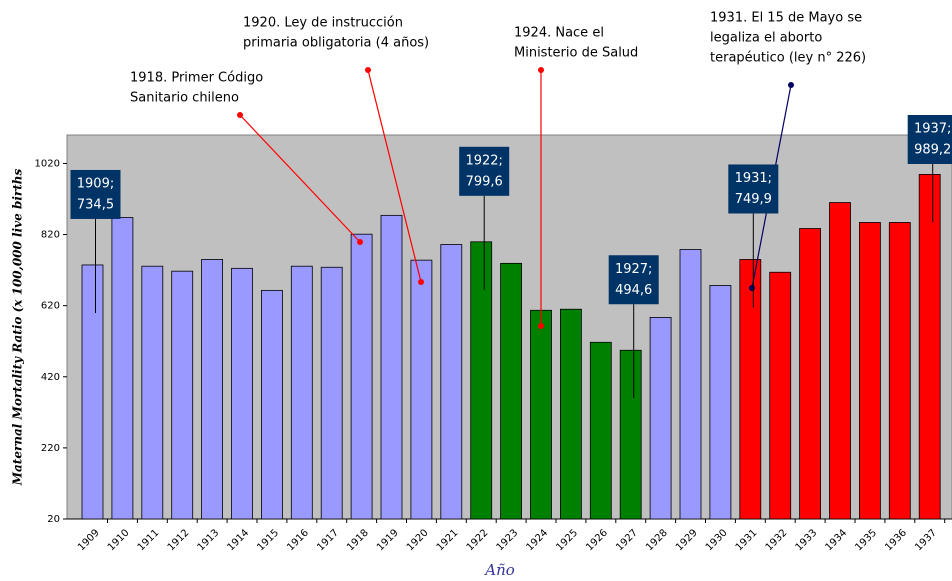 The width and height of the screenshot is (952, 581). What do you see at coordinates (95, 183) in the screenshot?
I see `label-category: 1909;` at bounding box center [95, 183].